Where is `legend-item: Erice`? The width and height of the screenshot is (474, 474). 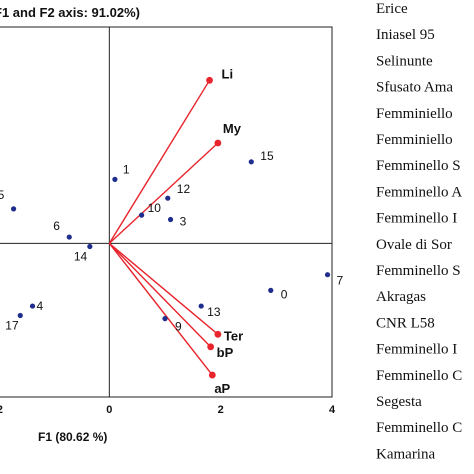 legend-item: Erice is located at coordinates (392, 9).